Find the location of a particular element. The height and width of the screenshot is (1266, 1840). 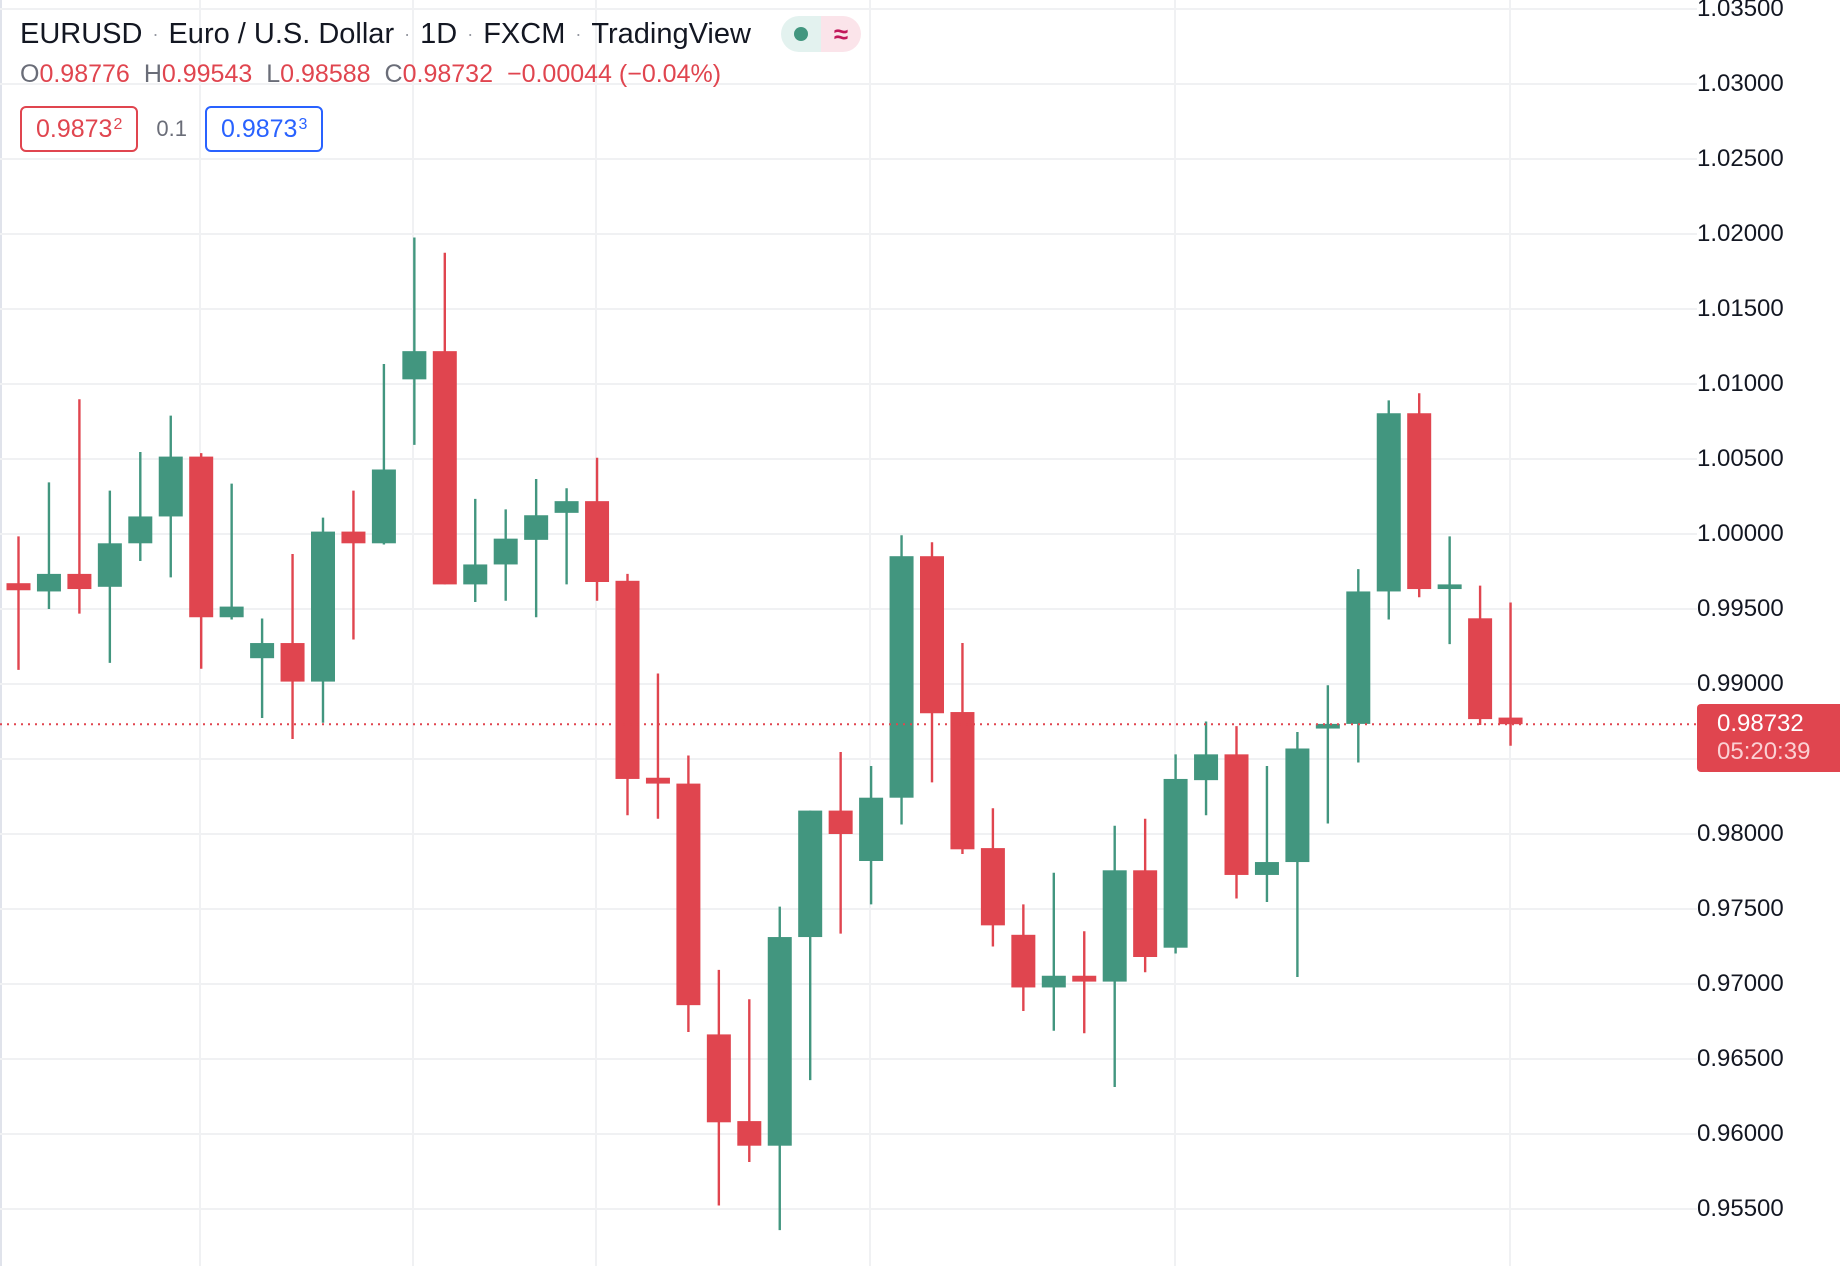

price-axis-label: 0.99000 is located at coordinates (1740, 683).